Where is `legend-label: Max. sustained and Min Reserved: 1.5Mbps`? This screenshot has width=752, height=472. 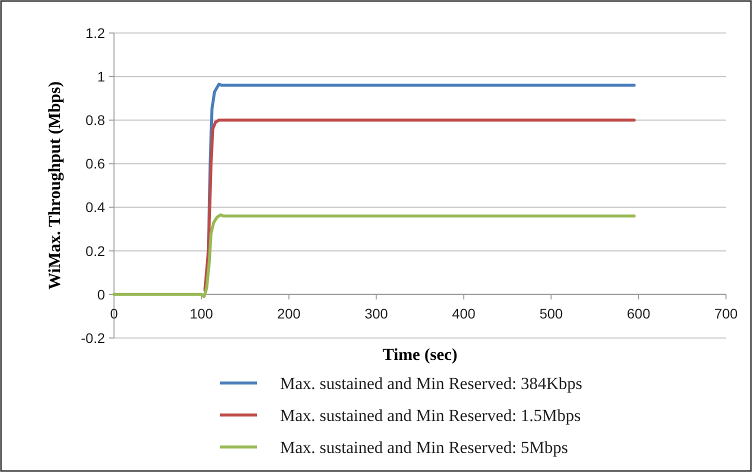 legend-label: Max. sustained and Min Reserved: 1.5Mbps is located at coordinates (430, 415).